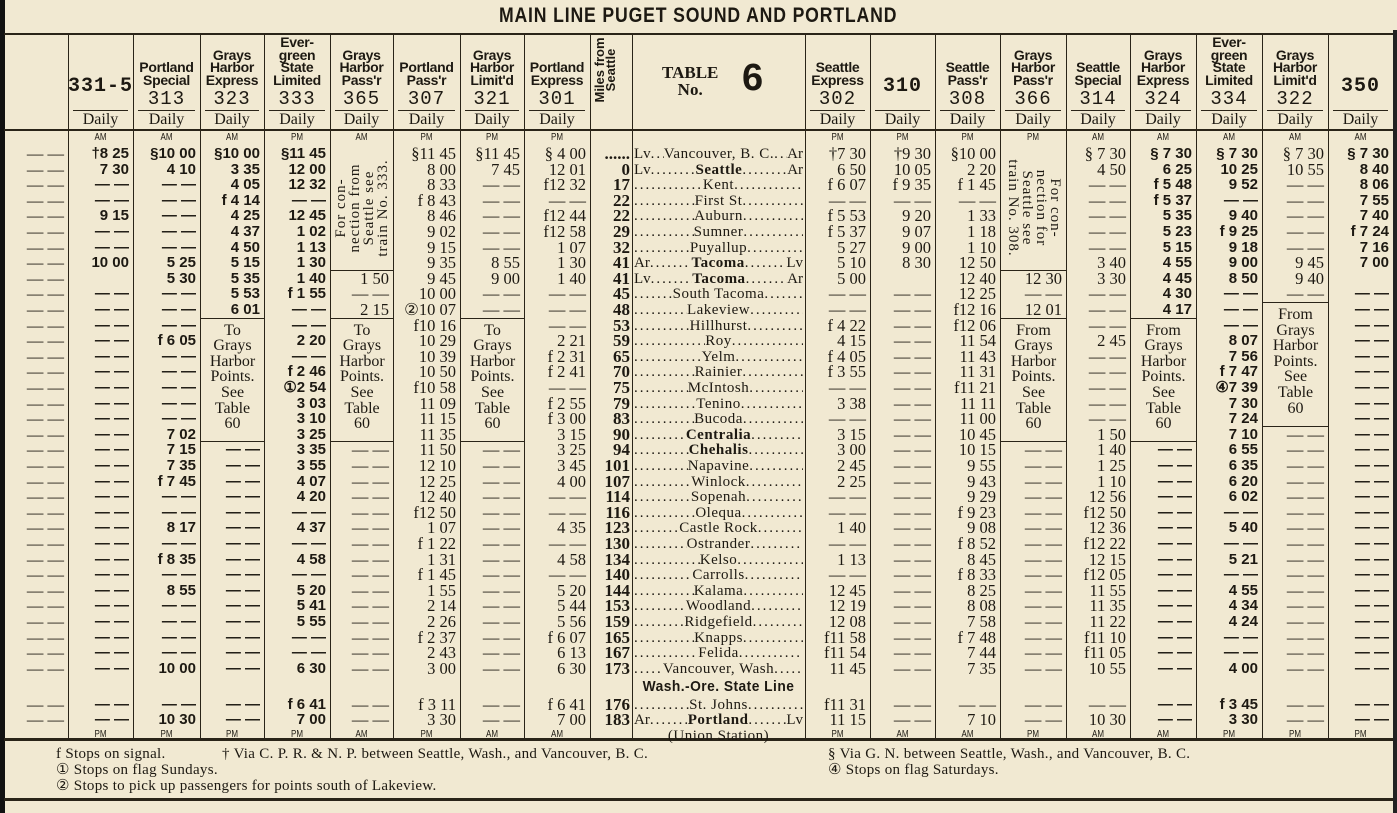  What do you see at coordinates (492, 408) in the screenshot?
I see `note-line: Table` at bounding box center [492, 408].